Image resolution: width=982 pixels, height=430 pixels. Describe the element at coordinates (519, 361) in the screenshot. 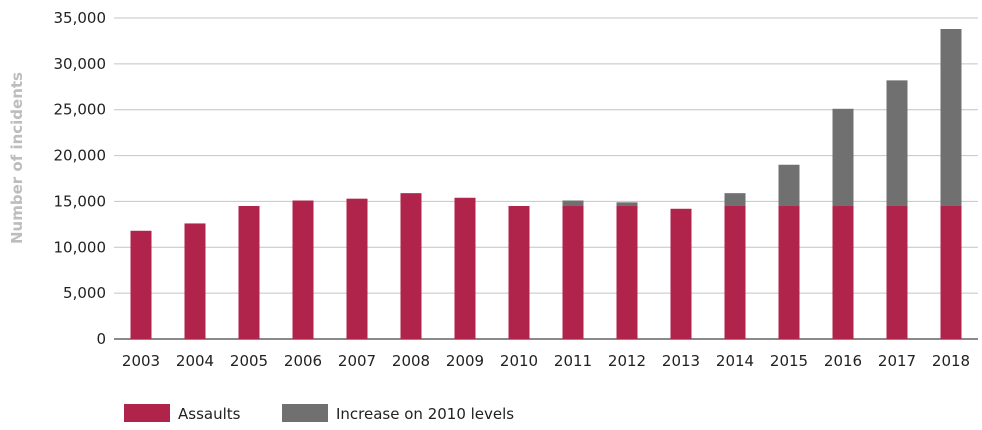

I see `x-tick-label: 2010` at that location.